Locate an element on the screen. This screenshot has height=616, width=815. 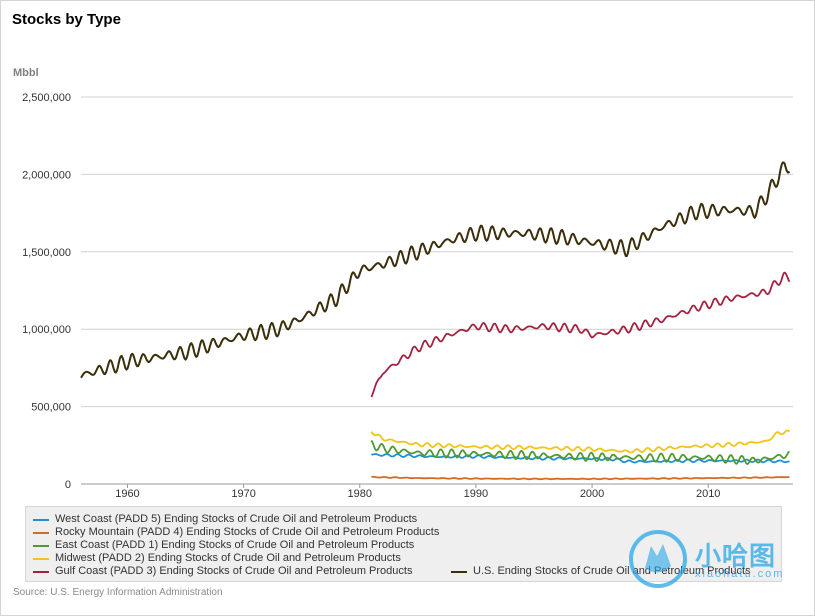
x-tick-label: 1990 is located at coordinates (476, 494).